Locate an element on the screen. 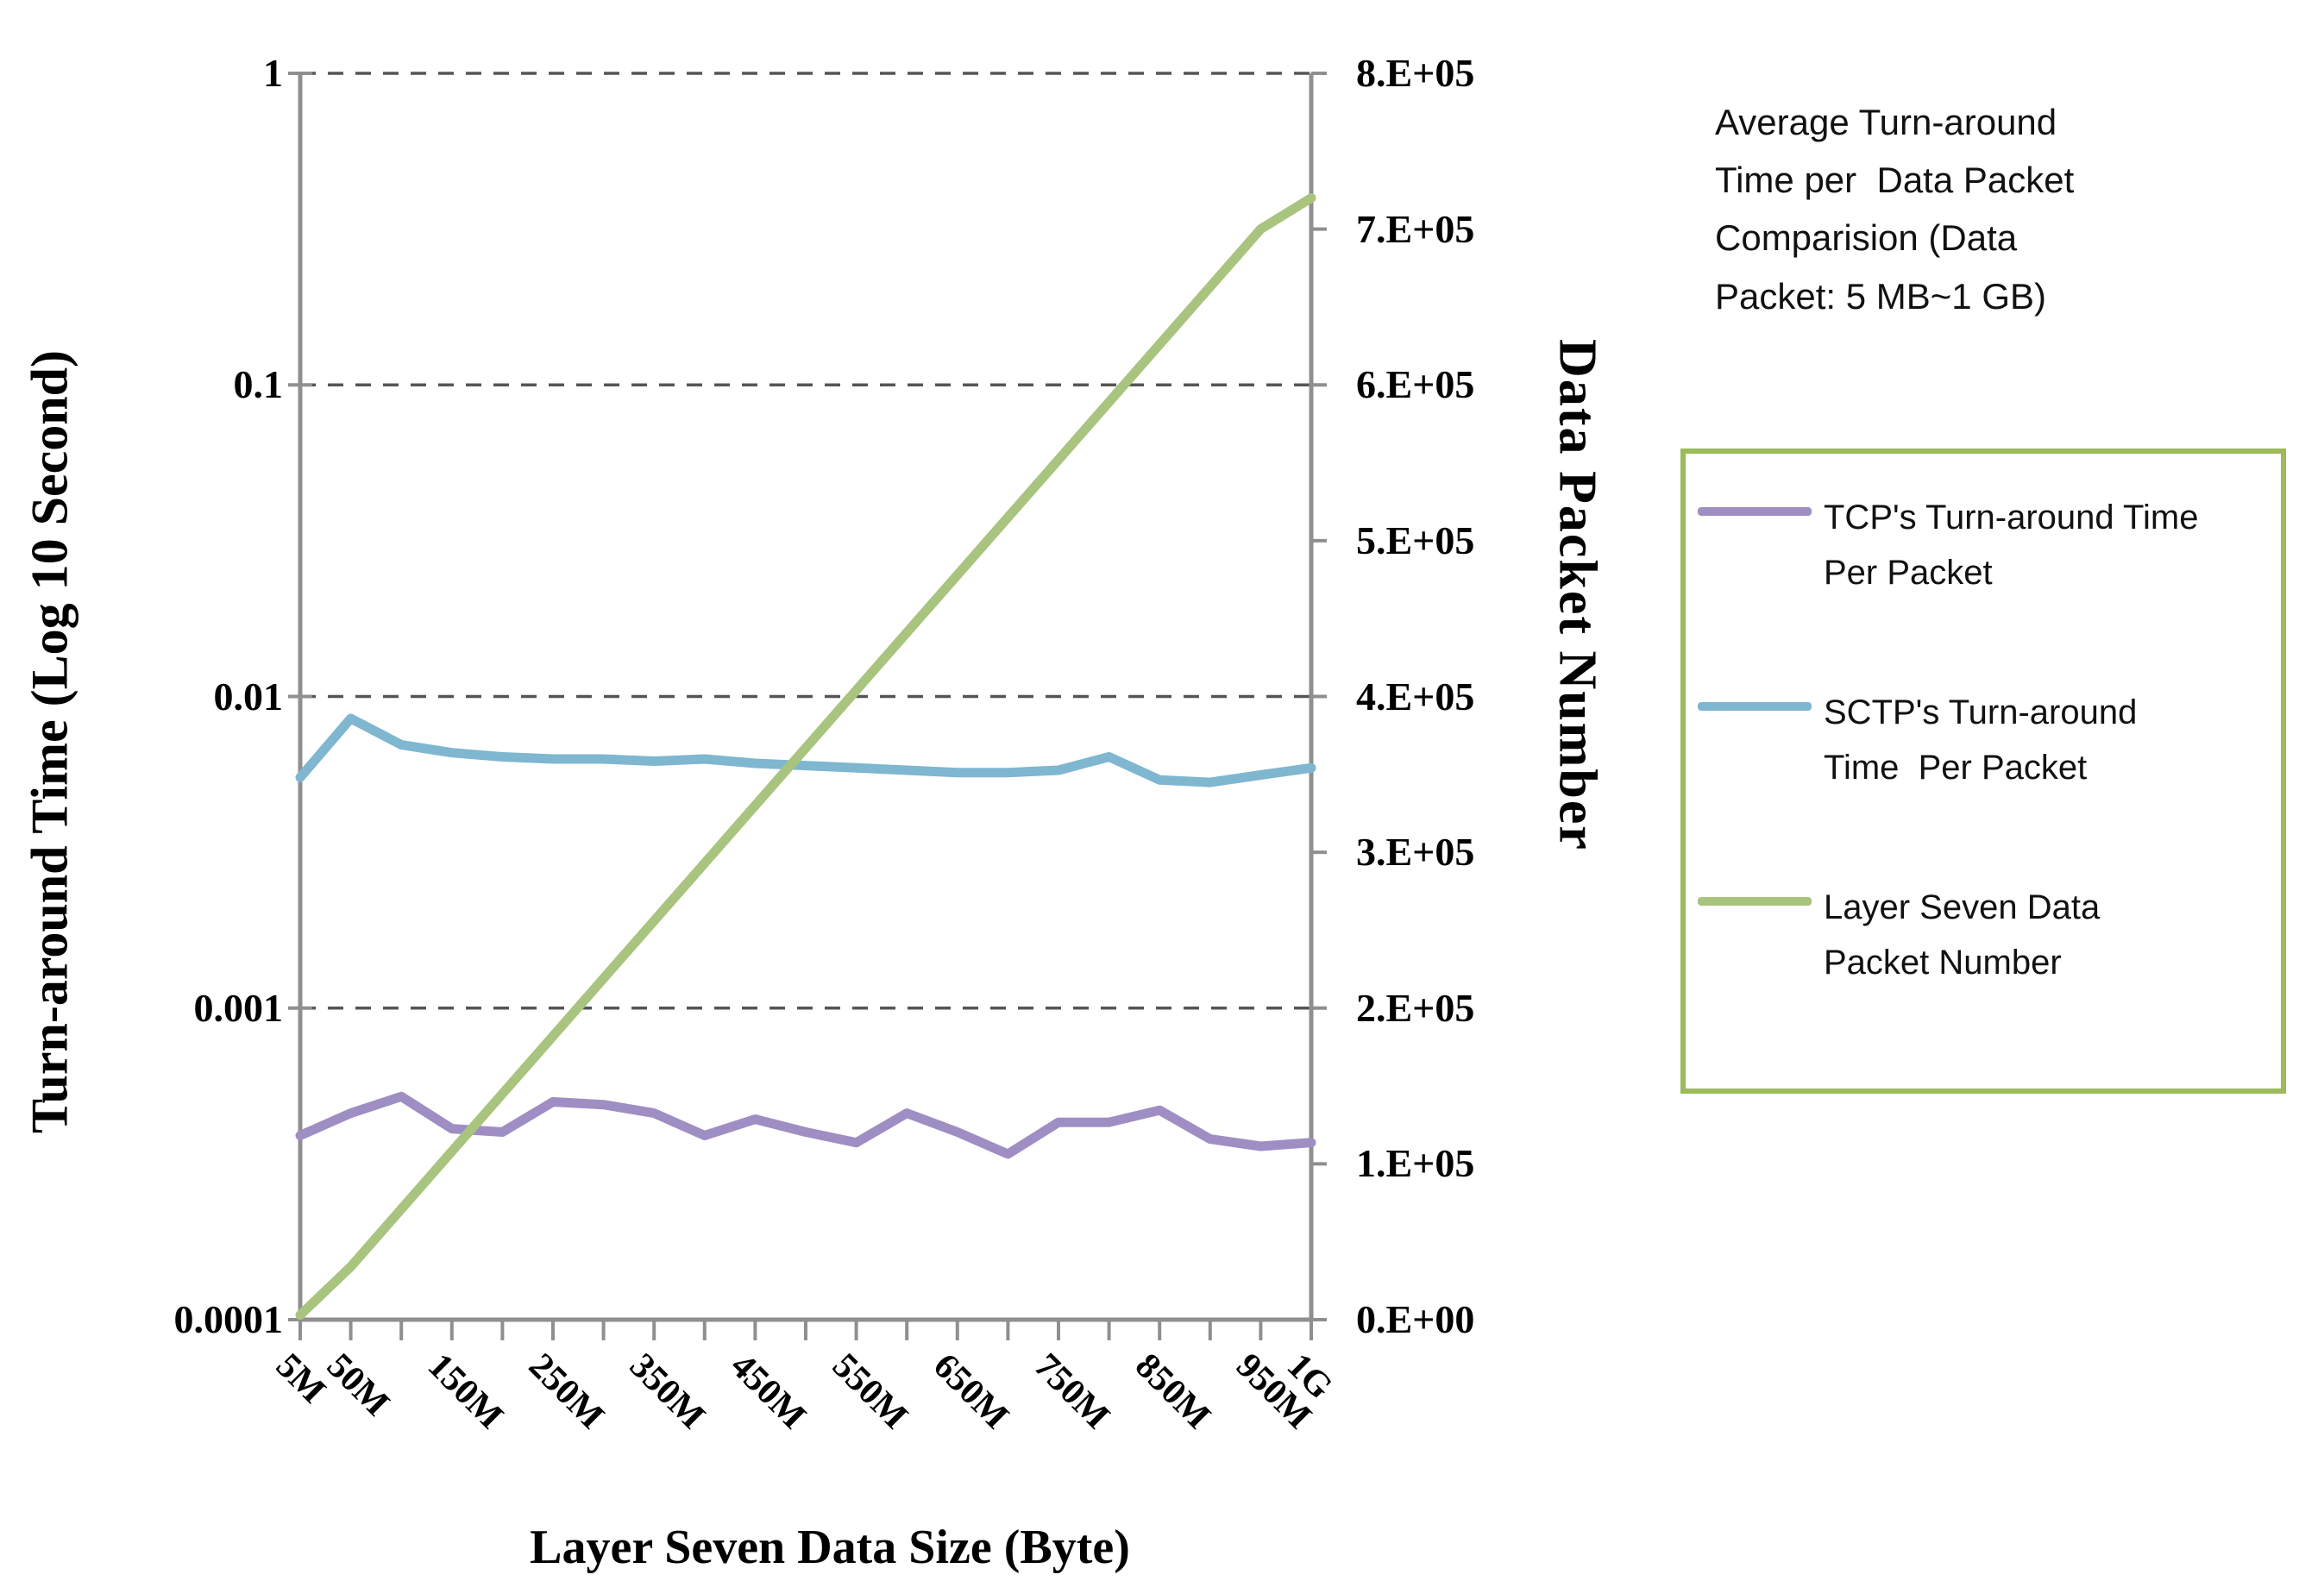 The image size is (2324, 1581). x-axis-title: Layer Seven Data Size (Byte) is located at coordinates (830, 1547).